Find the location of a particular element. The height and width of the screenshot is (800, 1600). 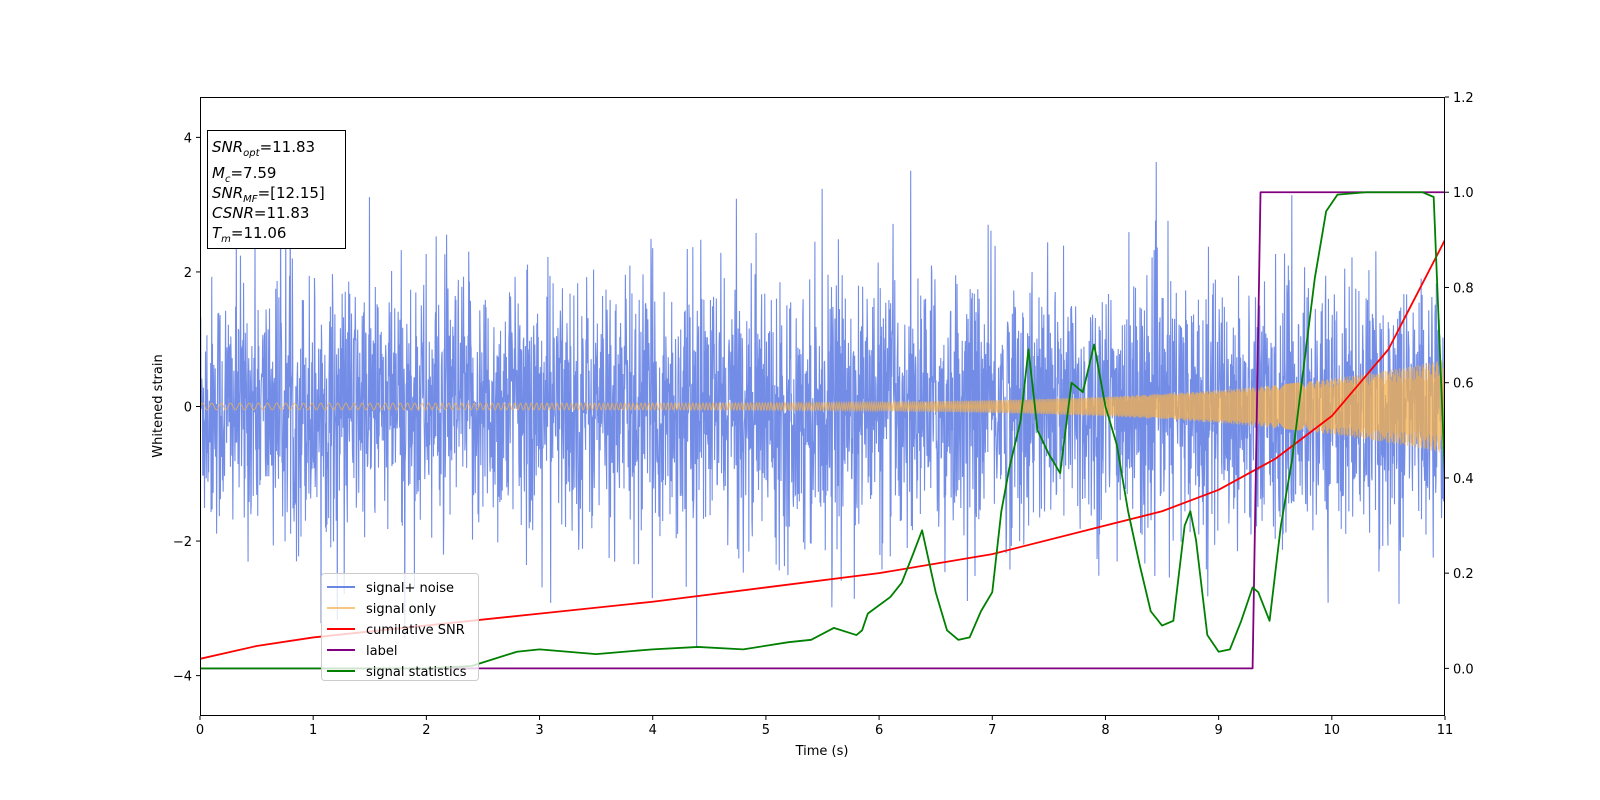

y-left-tick-label: 0 is located at coordinates (188, 408).